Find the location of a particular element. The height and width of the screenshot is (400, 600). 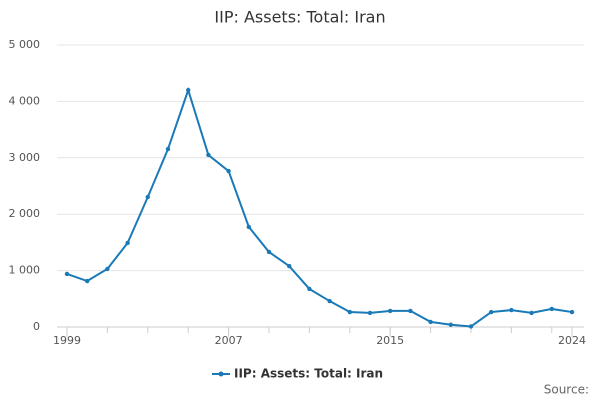

chart-title: IIP: Assets: Total: Iran is located at coordinates (299, 17).